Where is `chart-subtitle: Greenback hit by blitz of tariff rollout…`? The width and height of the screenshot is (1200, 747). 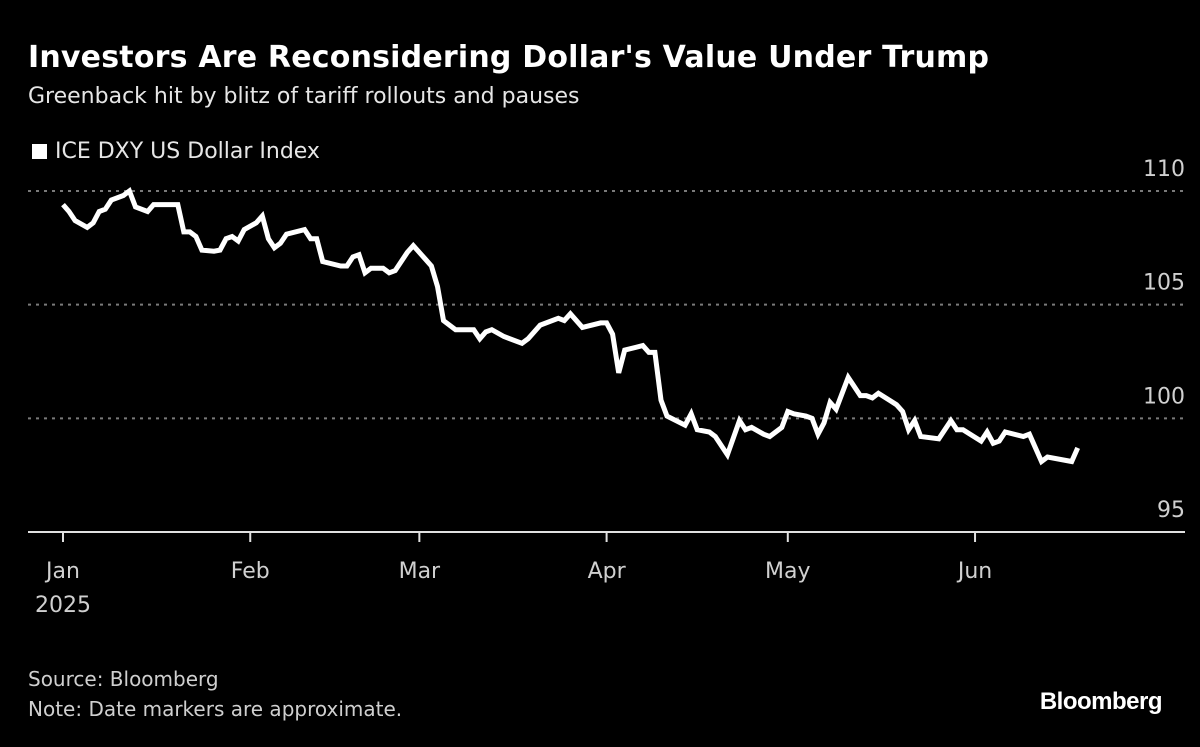
chart-subtitle: Greenback hit by blitz of tariff rollout… is located at coordinates (304, 96).